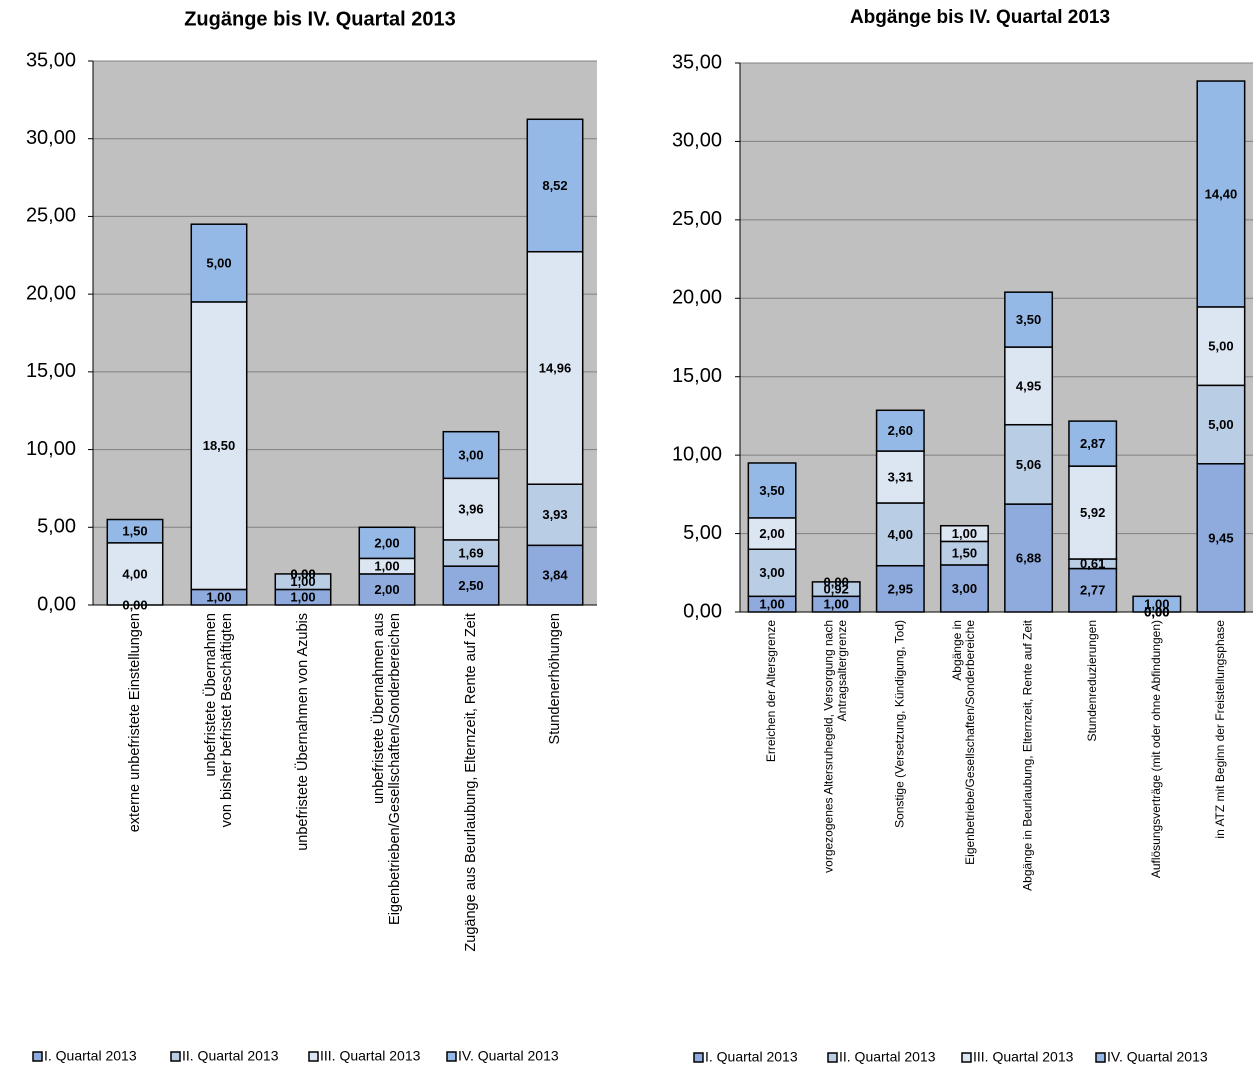 This screenshot has width=1253, height=1068. What do you see at coordinates (1028, 385) in the screenshot?
I see `value-label: 4,95` at bounding box center [1028, 385].